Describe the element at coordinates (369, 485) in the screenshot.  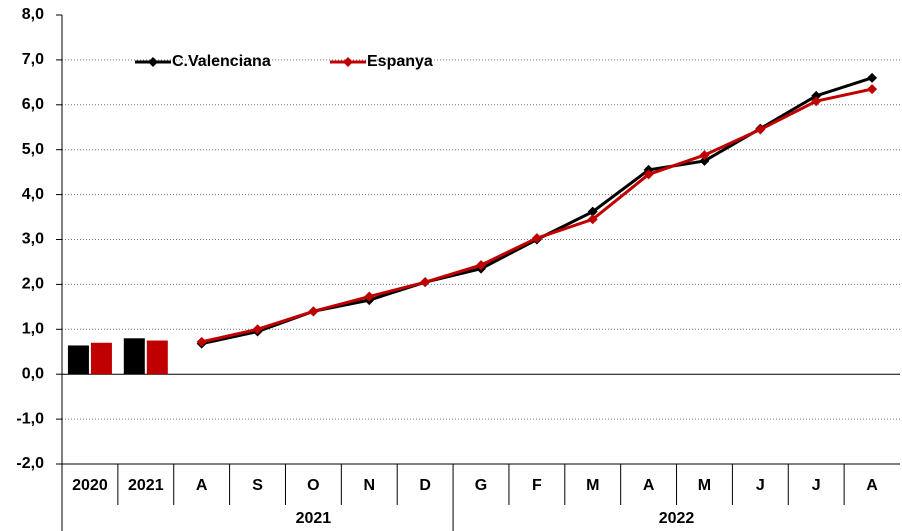
I see `x-tick-label: N` at that location.